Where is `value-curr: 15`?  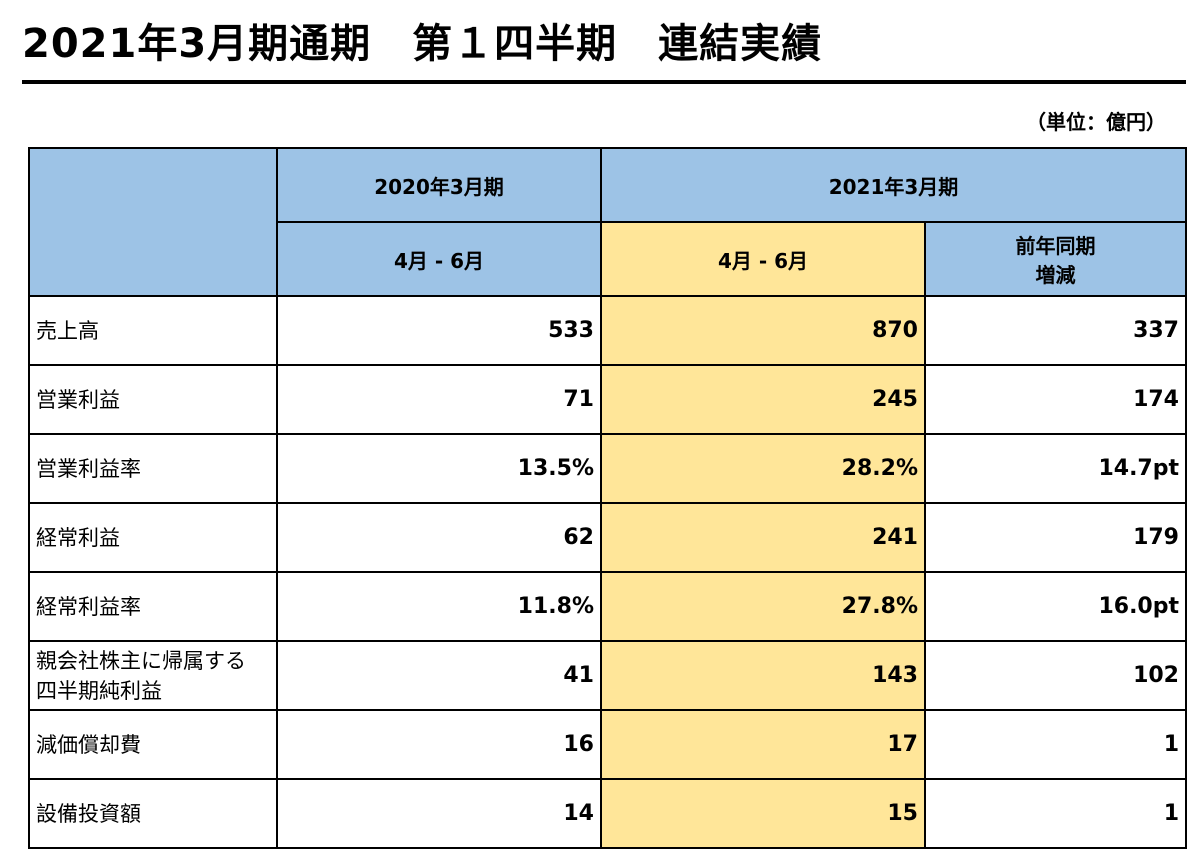 value-curr: 15 is located at coordinates (763, 813).